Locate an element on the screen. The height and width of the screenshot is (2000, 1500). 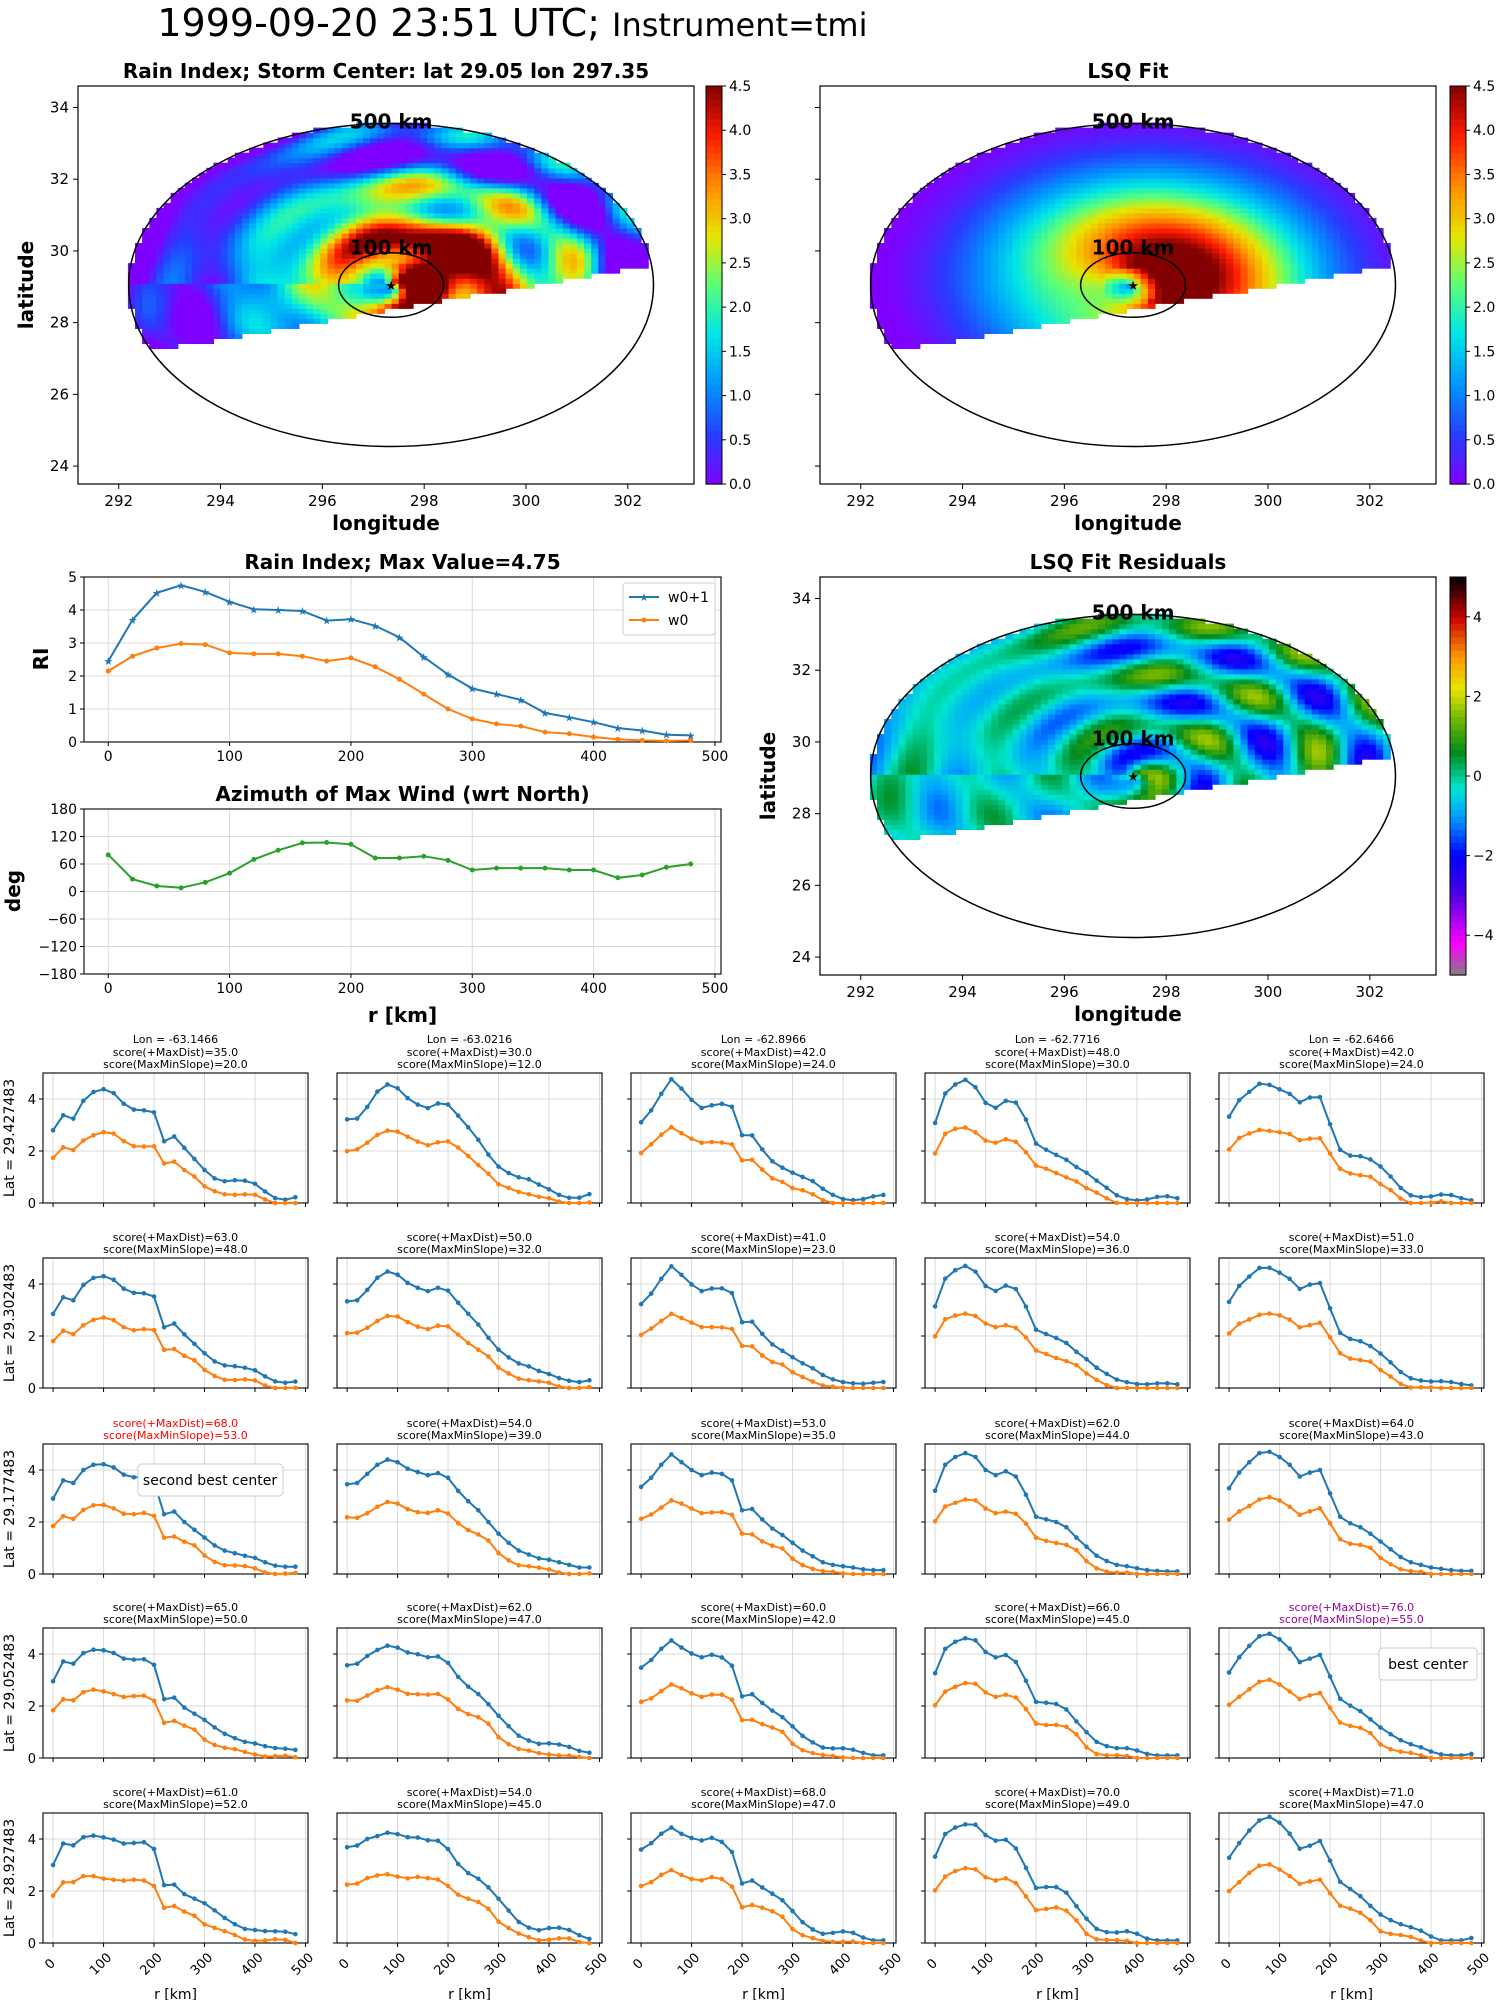
colorbar-frame is located at coordinates (1458, 285).